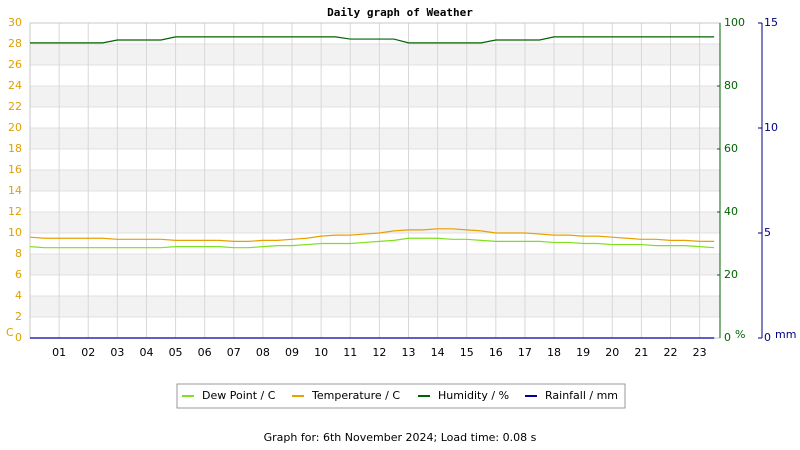 The width and height of the screenshot is (800, 450). What do you see at coordinates (15, 232) in the screenshot?
I see `y-tick-label: 10` at bounding box center [15, 232].